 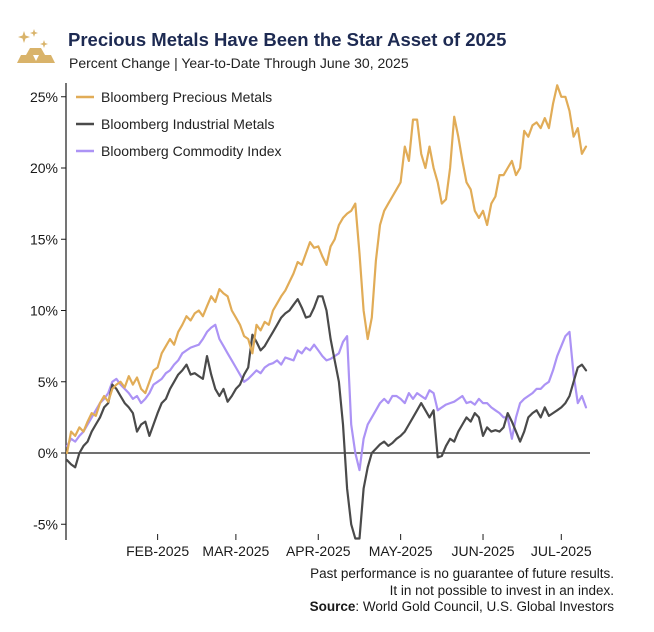 What do you see at coordinates (44, 239) in the screenshot?
I see `y-tick-label: 15%` at bounding box center [44, 239].